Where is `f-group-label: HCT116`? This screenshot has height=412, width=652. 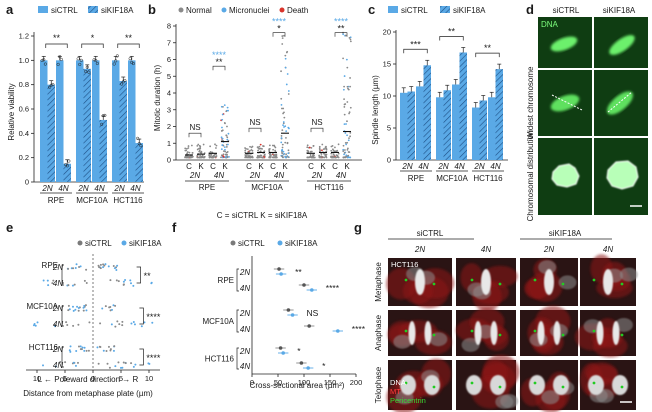
f-group-label: HCT116 is located at coordinates (220, 359).